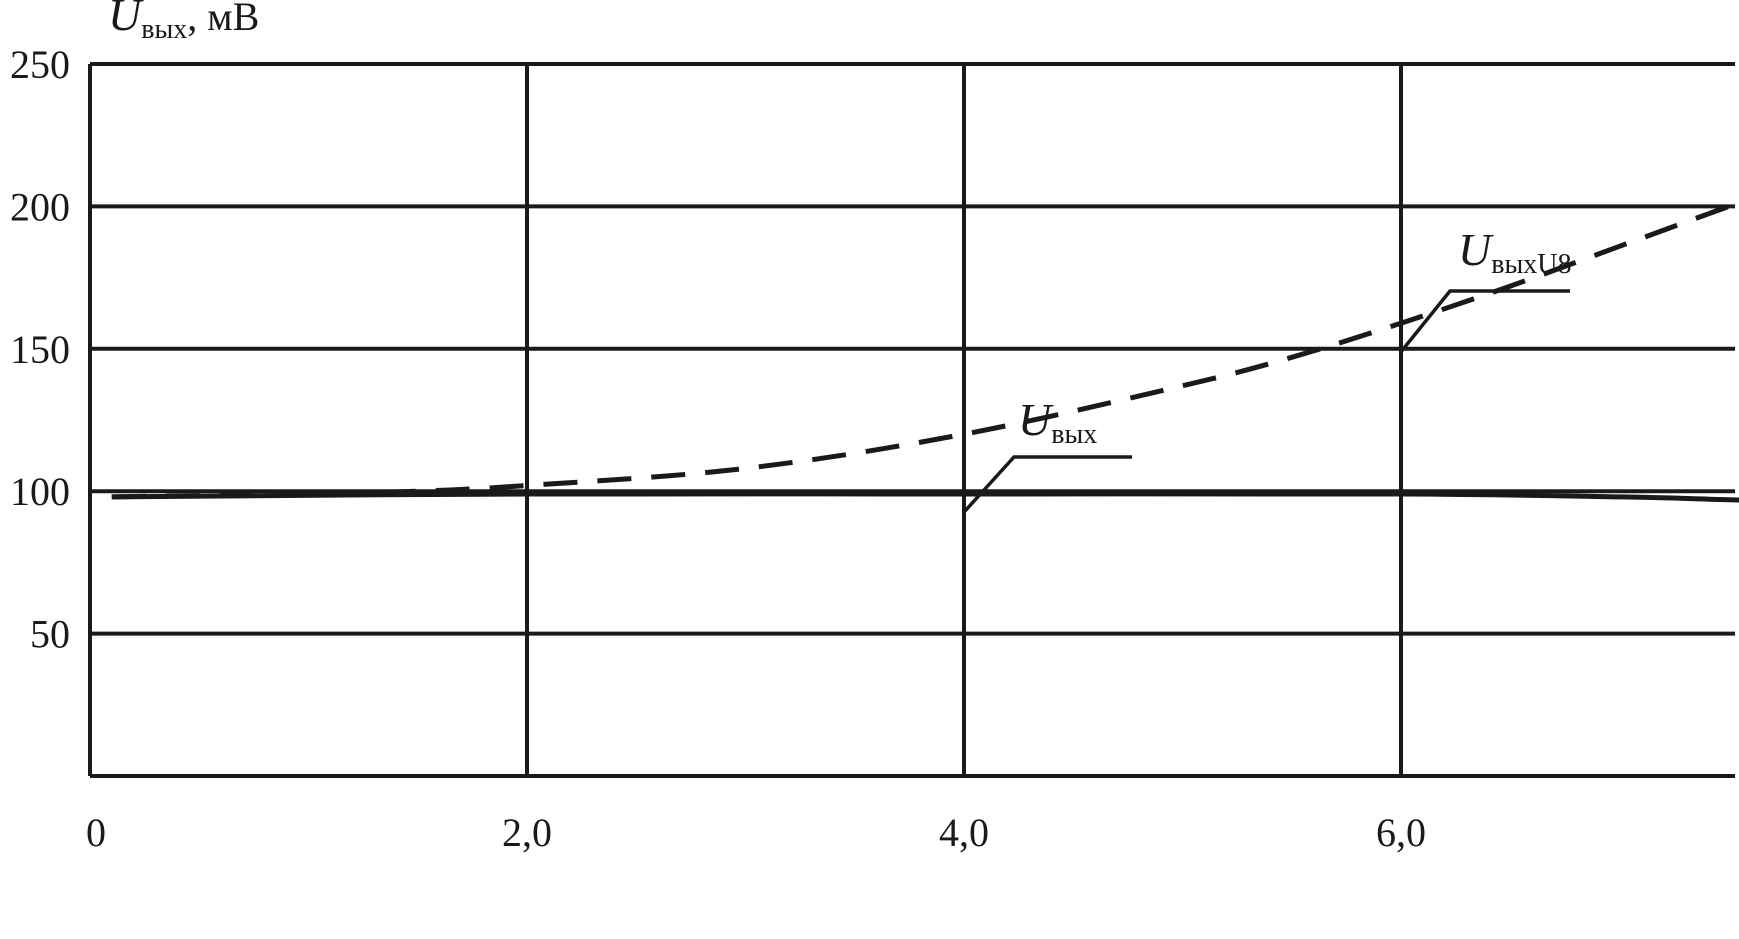 Image resolution: width=1739 pixels, height=939 pixels. I want to click on series-label-uvyx-u8: UвыхU8, so click(1515, 252).